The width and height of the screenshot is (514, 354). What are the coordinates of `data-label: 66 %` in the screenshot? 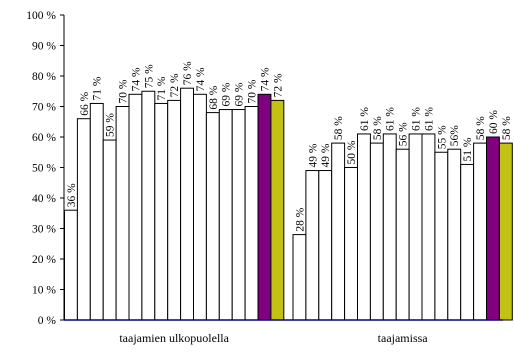 It's located at (85, 103).